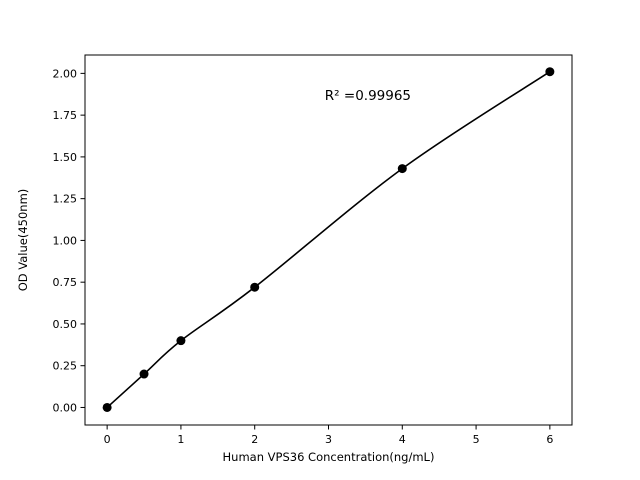 Image resolution: width=640 pixels, height=480 pixels. I want to click on y-tick-label: 0.75, so click(65, 282).